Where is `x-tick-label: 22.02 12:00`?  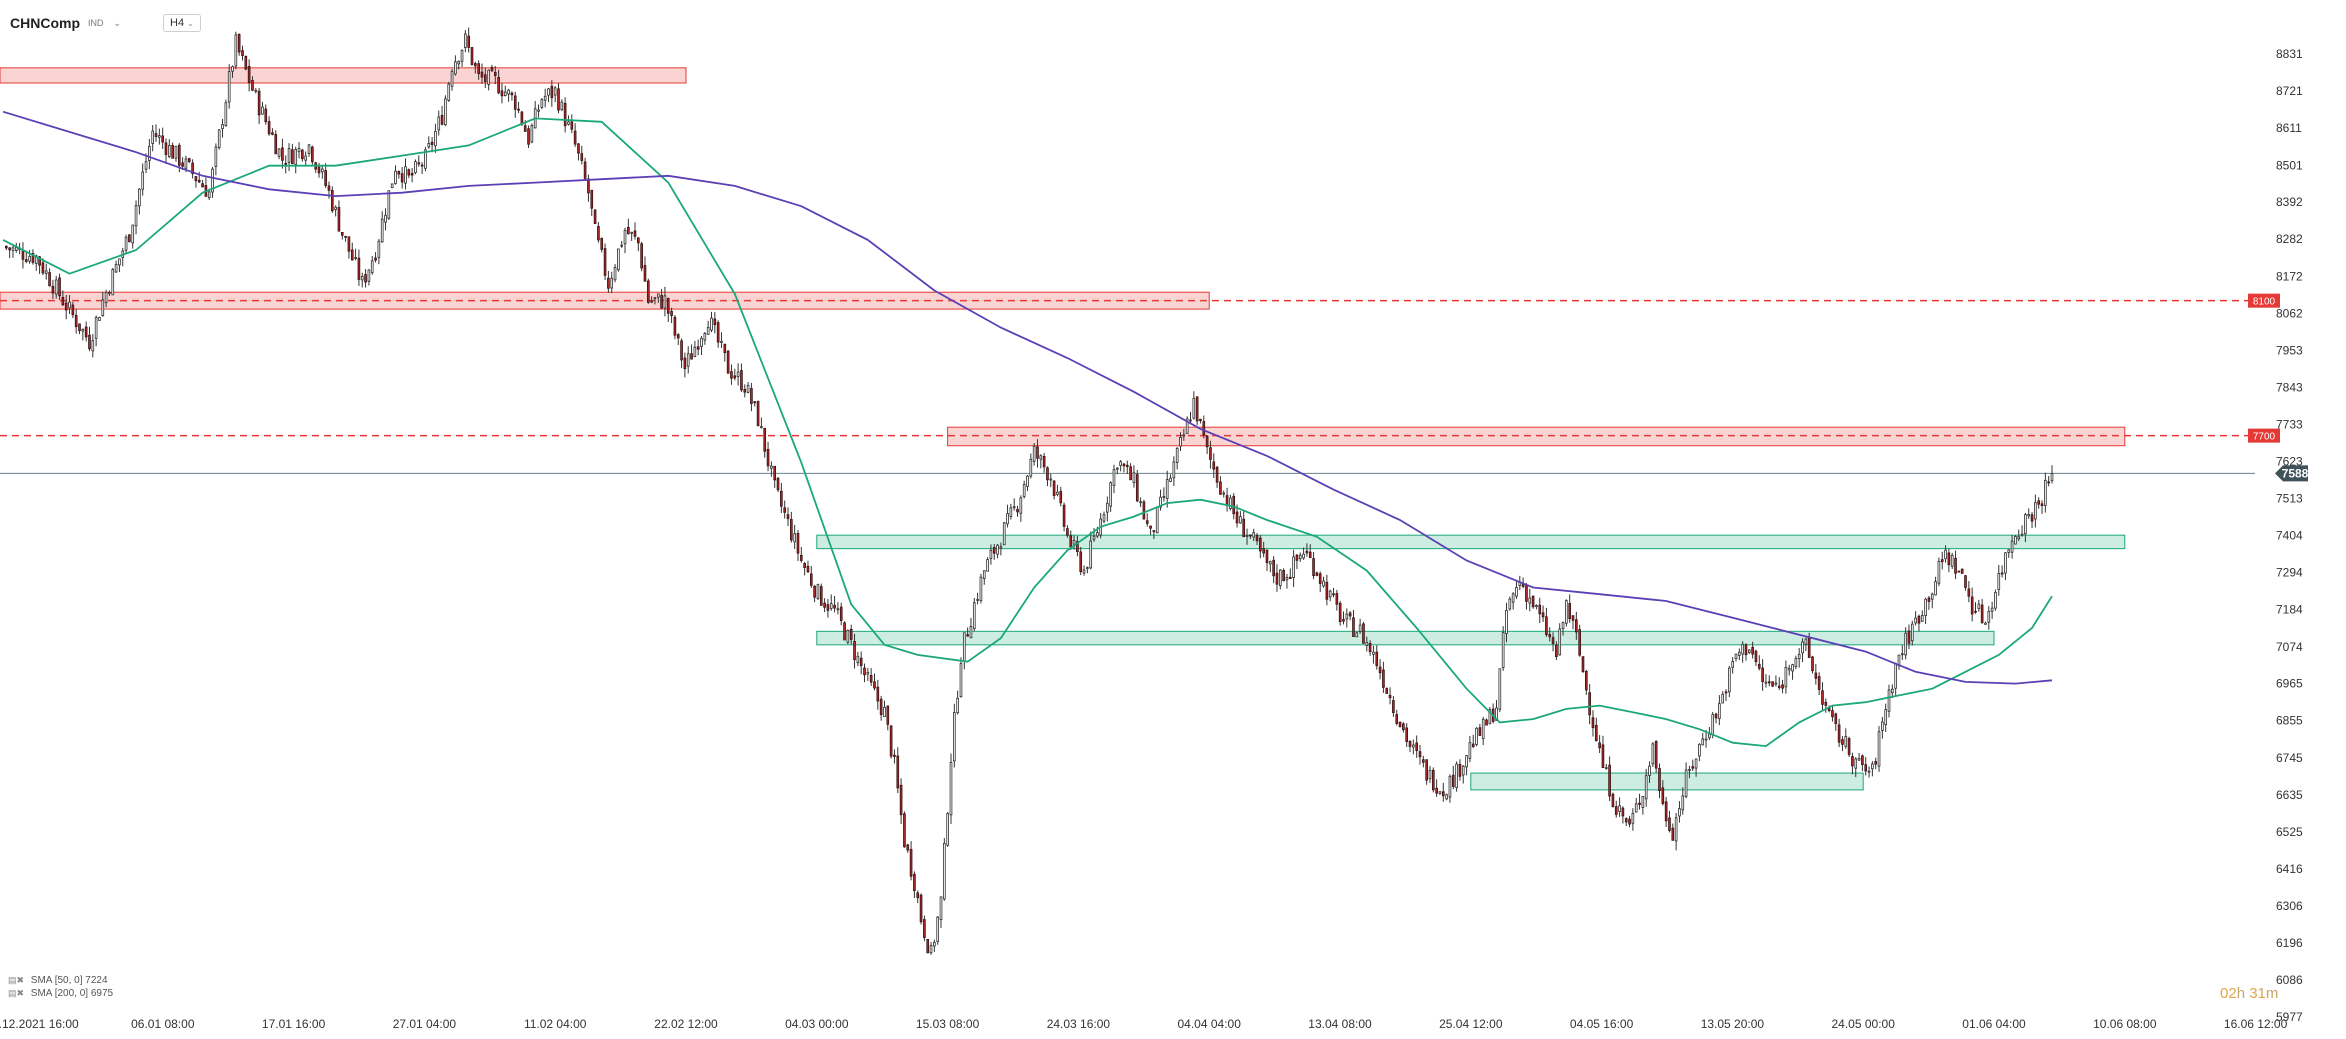
x-tick-label: 22.02 12:00 is located at coordinates (686, 1024).